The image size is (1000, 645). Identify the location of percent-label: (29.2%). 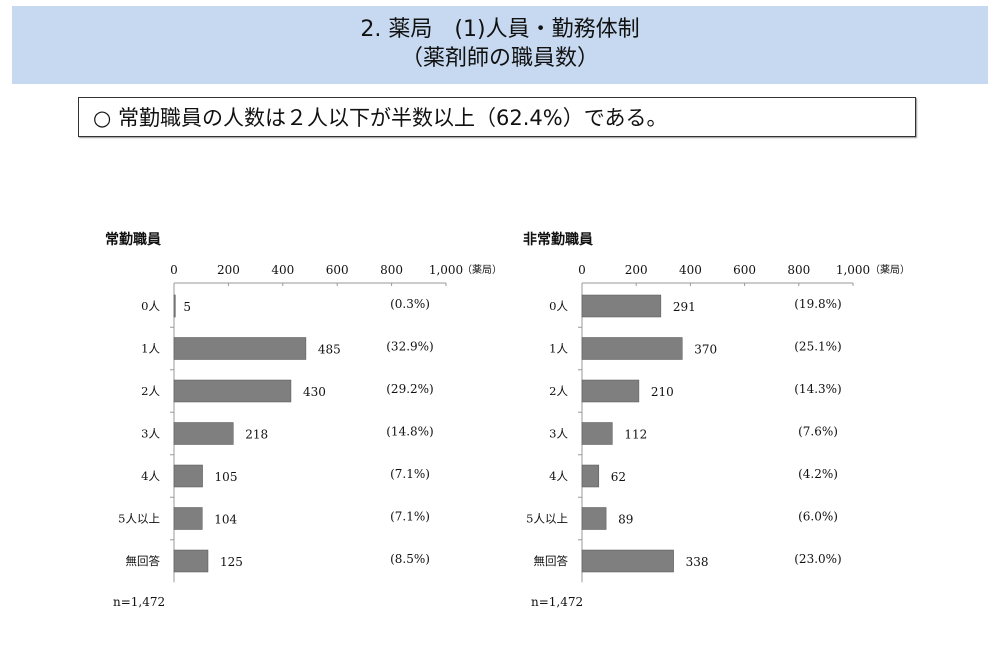
(409, 389).